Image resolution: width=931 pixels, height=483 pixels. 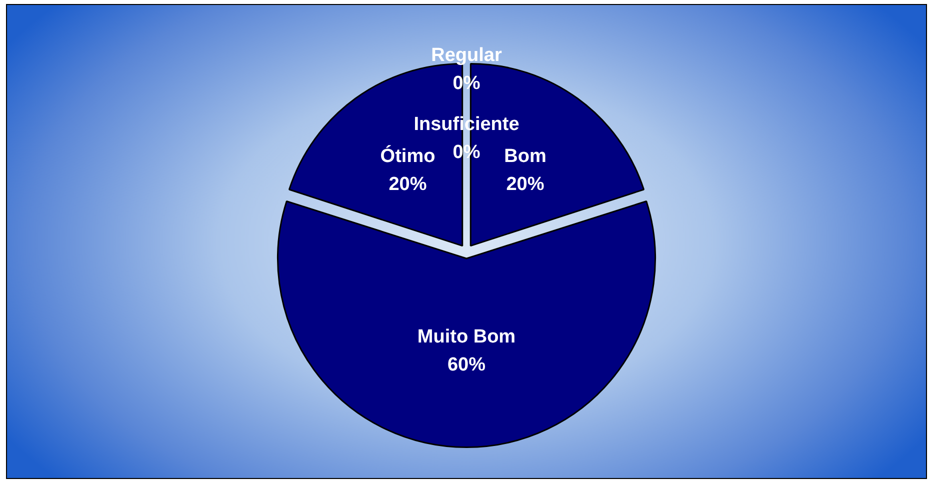 I want to click on data-label: 60%, so click(x=466, y=365).